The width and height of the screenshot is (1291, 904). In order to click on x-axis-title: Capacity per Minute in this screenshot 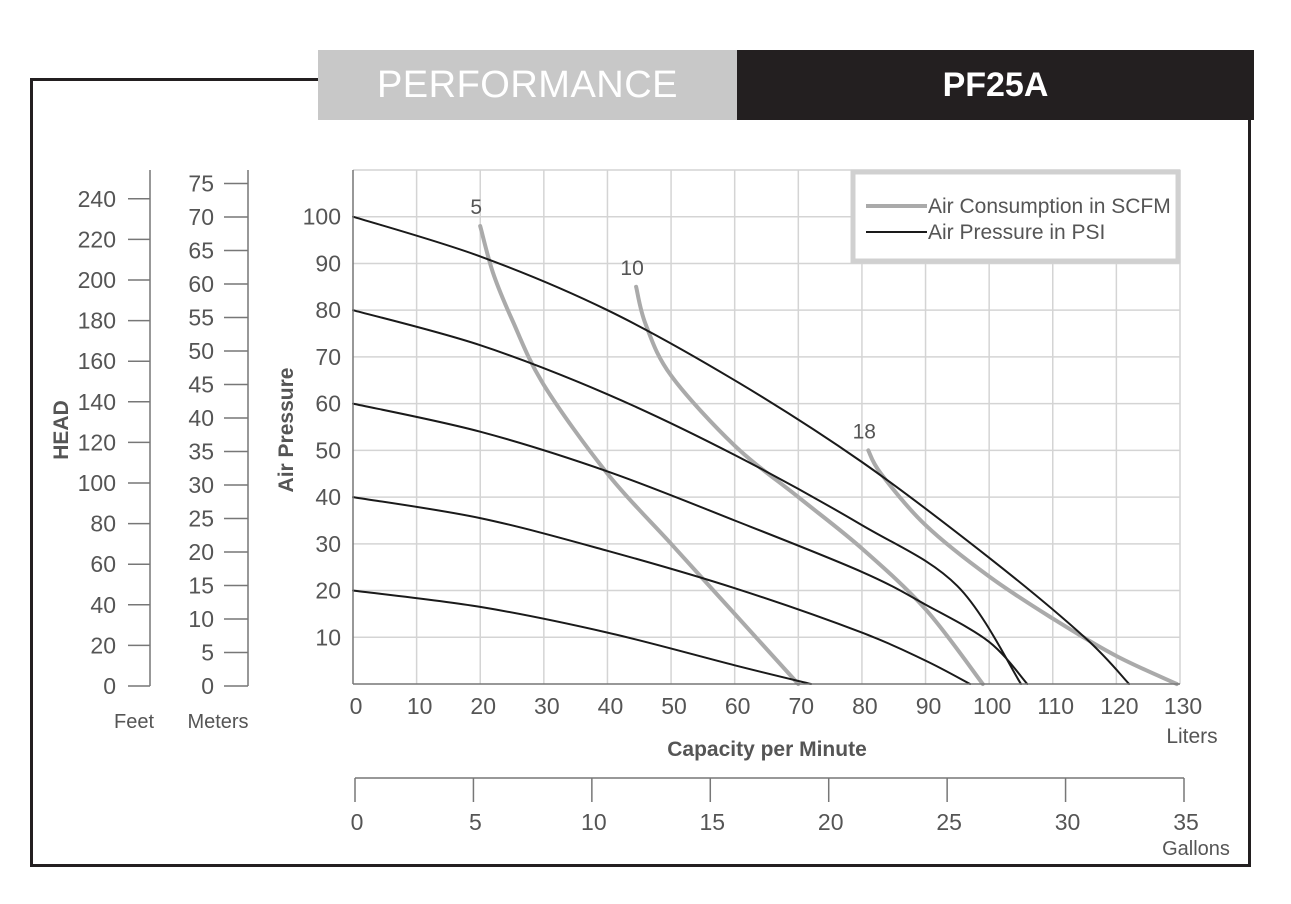, I will do `click(767, 749)`.